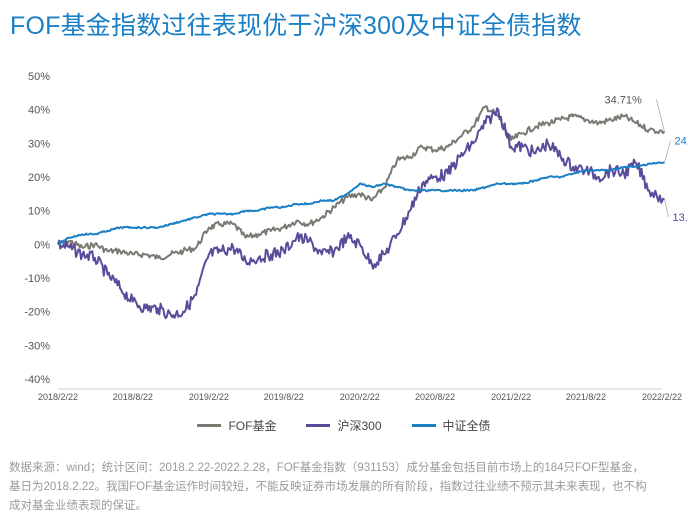 The width and height of the screenshot is (688, 529). Describe the element at coordinates (37, 228) in the screenshot. I see `y-axis-ticks: 50% 40% 30% 20% 10% 0% -10% -20% -30% -40%` at that location.